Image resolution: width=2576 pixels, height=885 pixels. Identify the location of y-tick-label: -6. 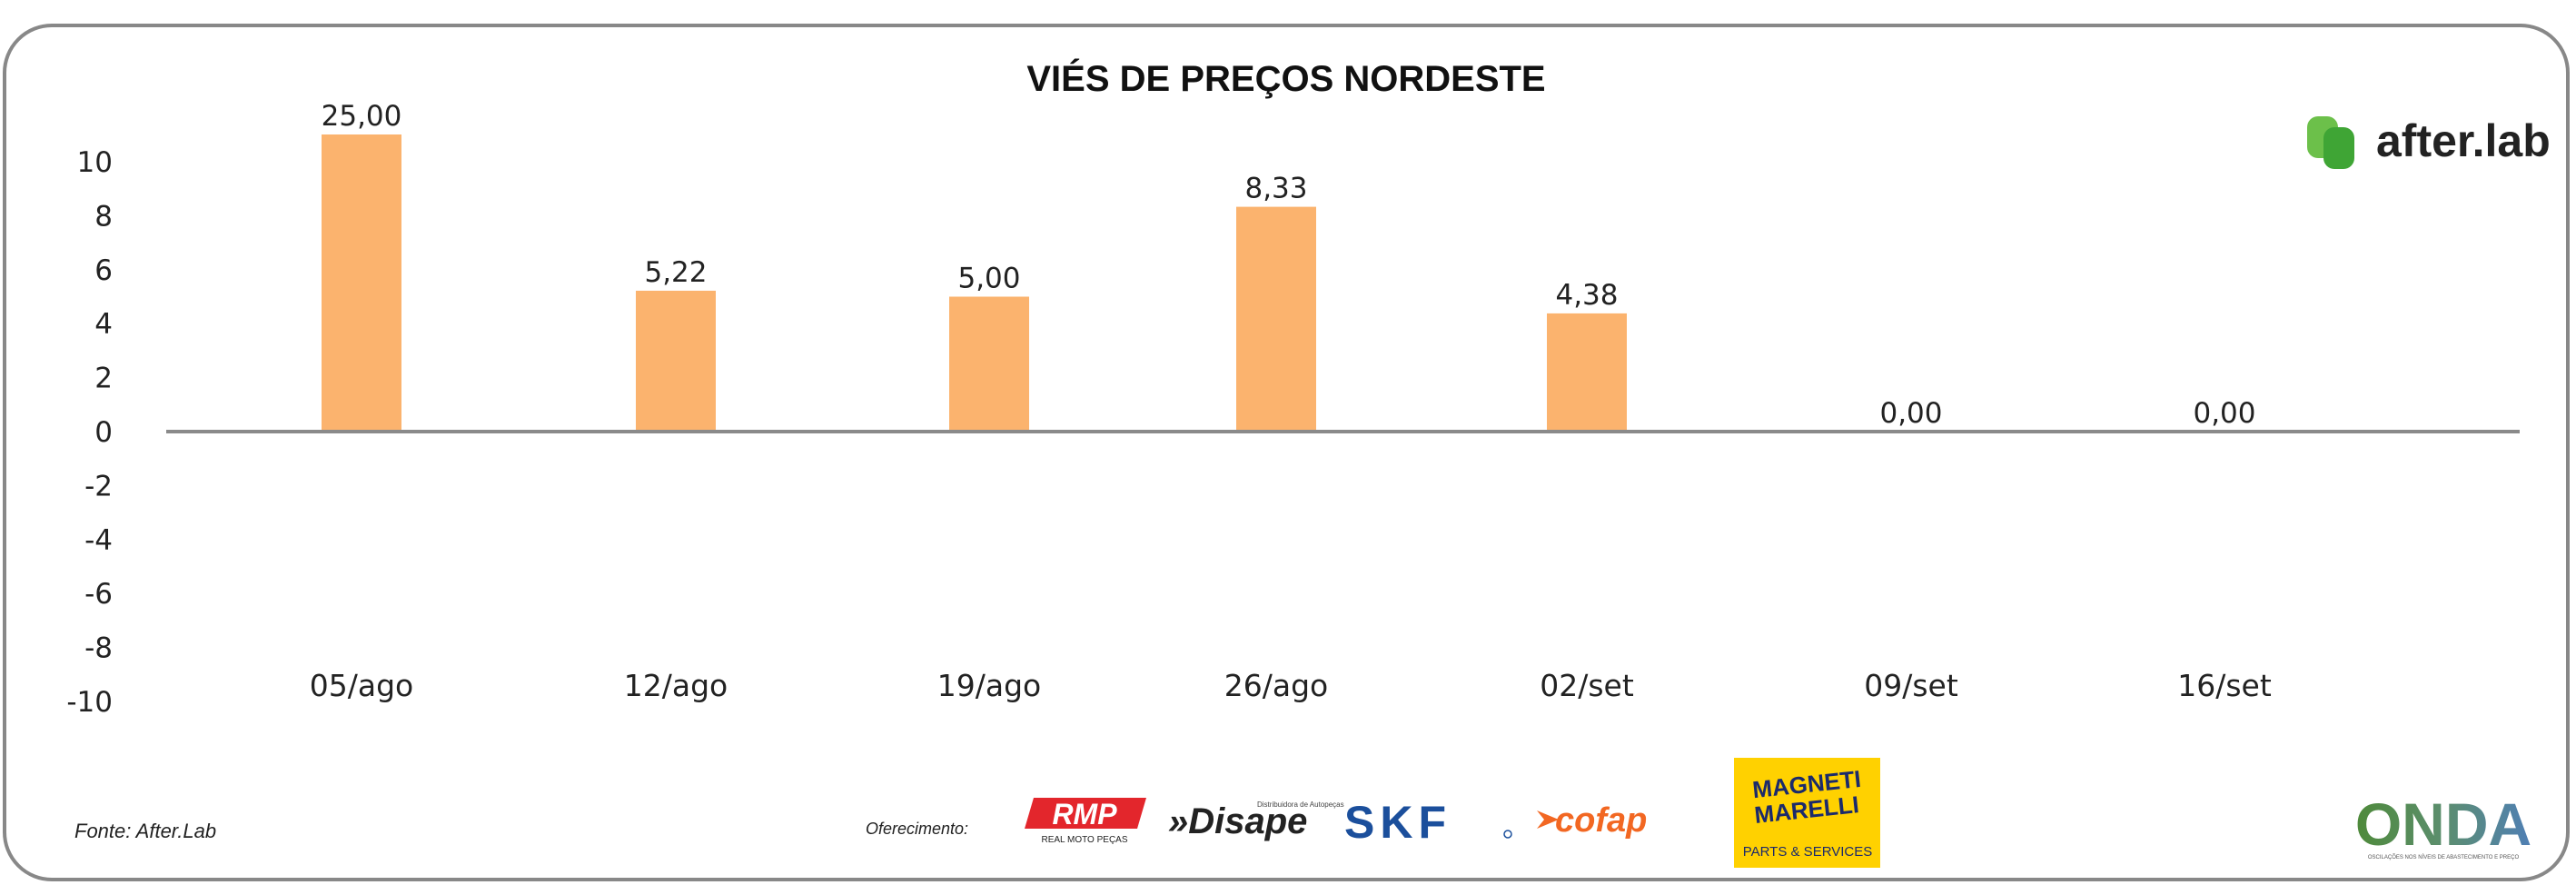
(98, 594).